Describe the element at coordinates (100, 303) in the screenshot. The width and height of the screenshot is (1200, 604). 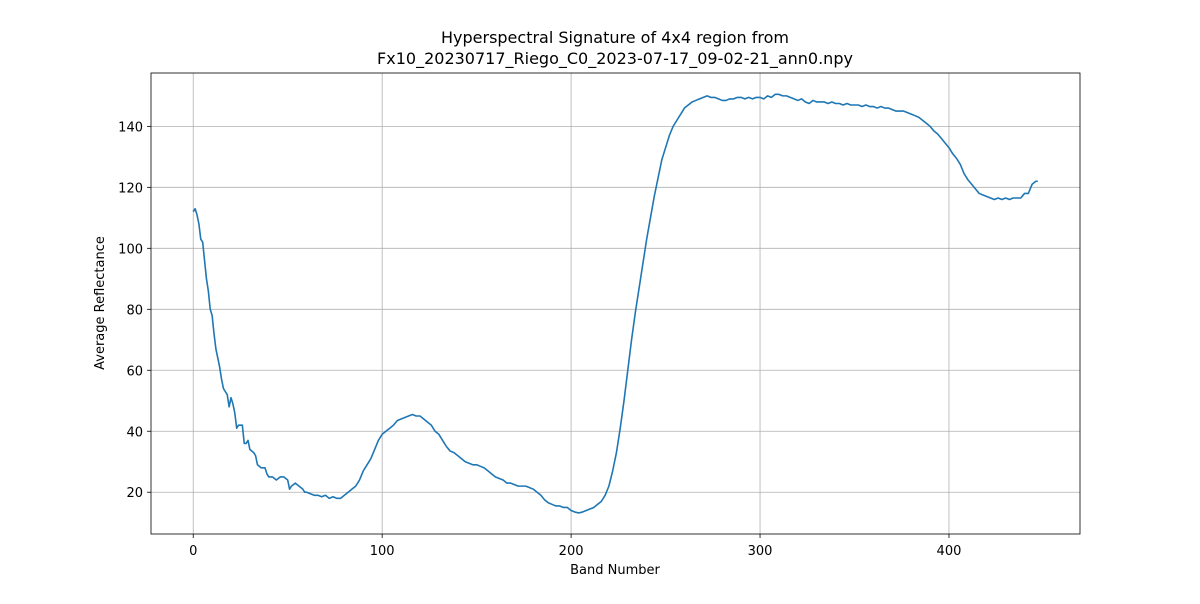
I see `y-axis-label: Average Reflectance` at that location.